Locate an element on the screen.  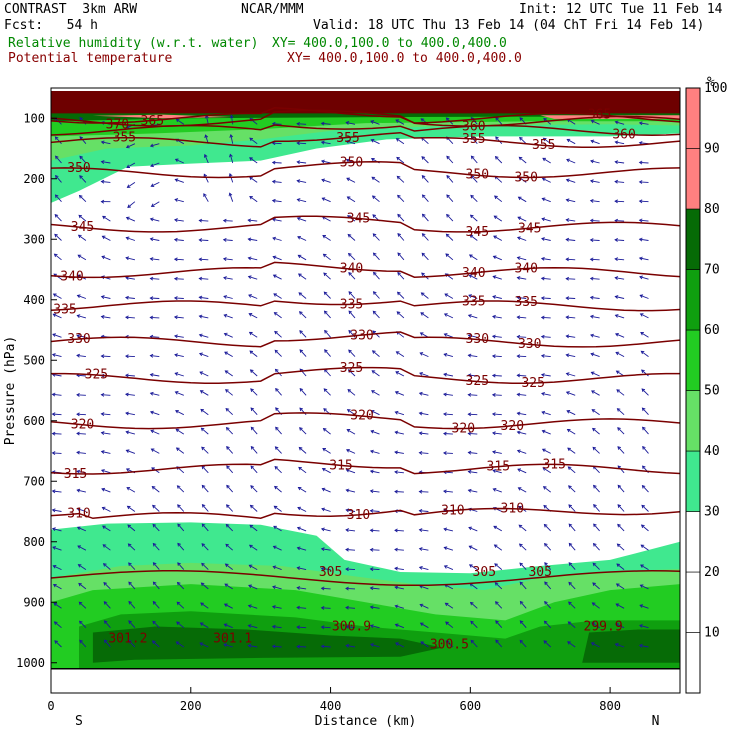
theta-label: 330 is located at coordinates (78, 339).